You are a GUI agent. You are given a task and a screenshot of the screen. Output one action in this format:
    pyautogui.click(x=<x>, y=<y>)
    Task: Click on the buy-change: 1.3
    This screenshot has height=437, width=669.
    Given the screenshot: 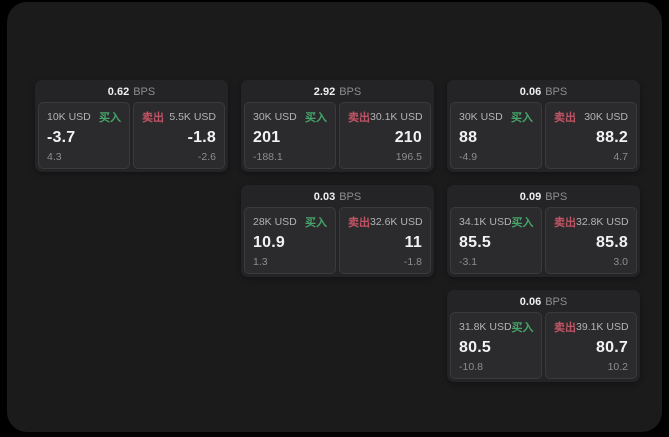 What is the action you would take?
    pyautogui.click(x=260, y=262)
    